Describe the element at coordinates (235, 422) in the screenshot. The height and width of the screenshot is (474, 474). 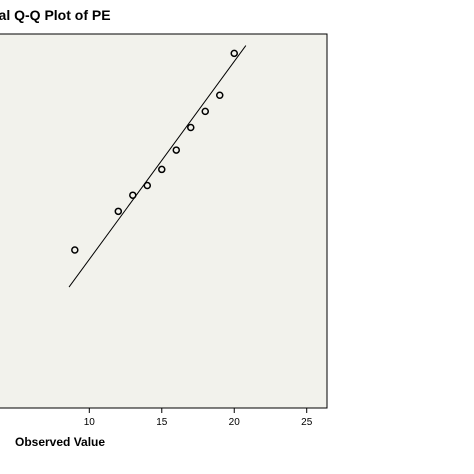
I see `x-tick-label: 20` at that location.